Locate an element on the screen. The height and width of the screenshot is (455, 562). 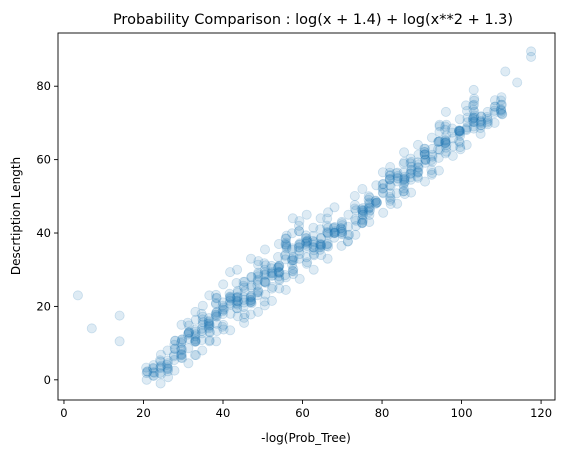
x-tick-label: 120 is located at coordinates (541, 413).